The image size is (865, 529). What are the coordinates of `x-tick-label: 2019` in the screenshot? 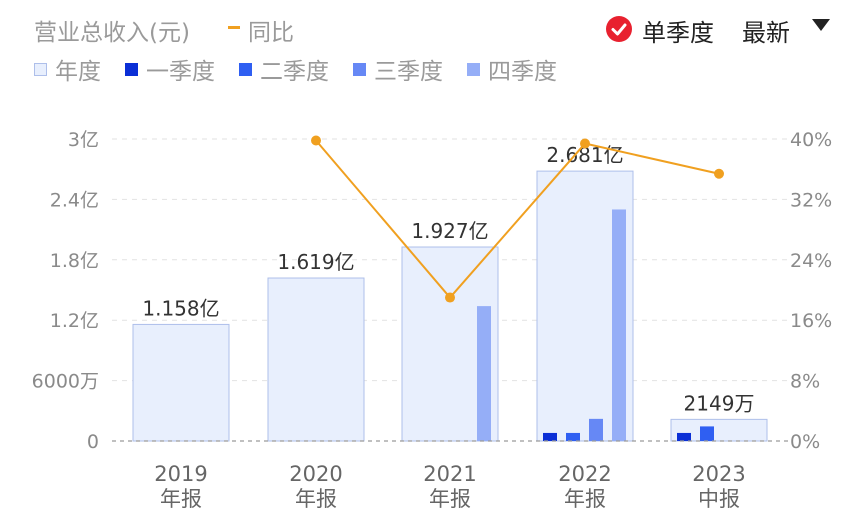 It's located at (180, 474).